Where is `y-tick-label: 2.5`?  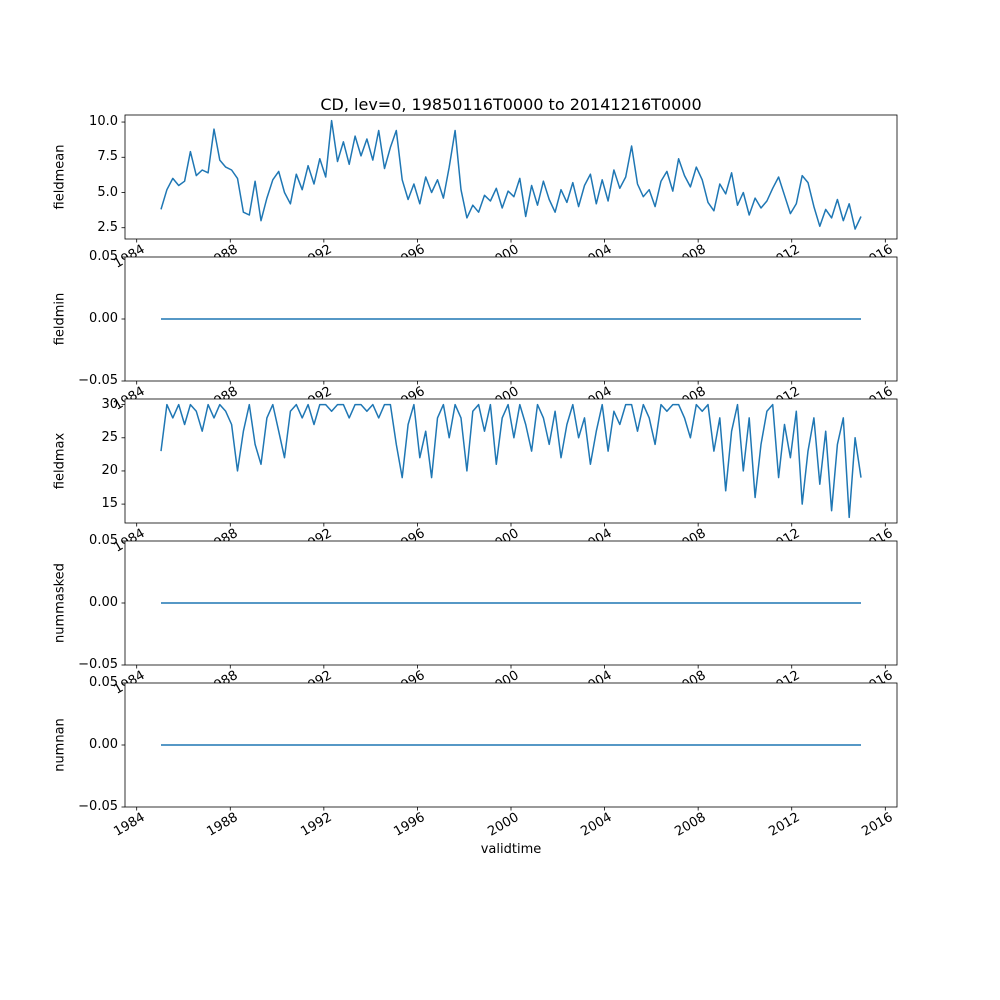 y-tick-label: 2.5 is located at coordinates (107, 227).